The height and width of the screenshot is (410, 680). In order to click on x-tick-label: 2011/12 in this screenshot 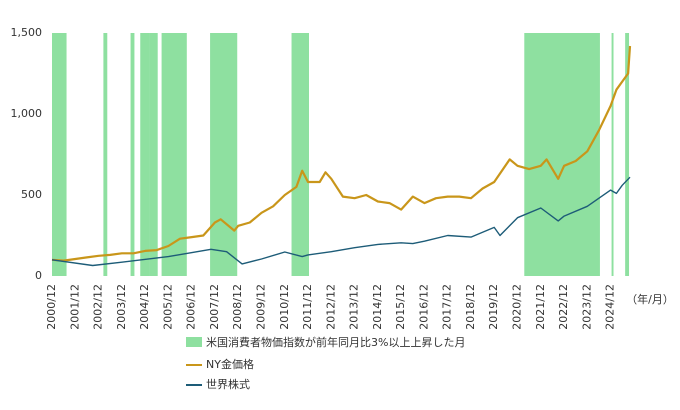, I will do `click(307, 307)`.